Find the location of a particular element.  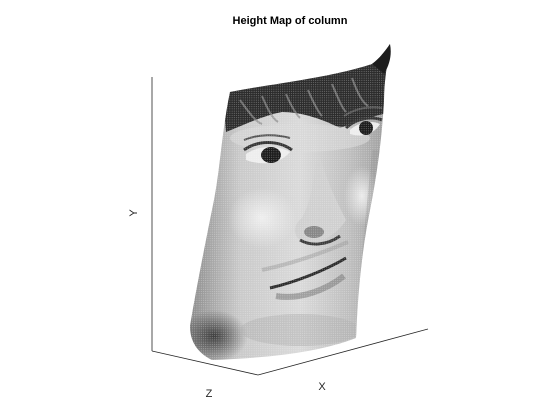

x-axis-label: X is located at coordinates (322, 387).